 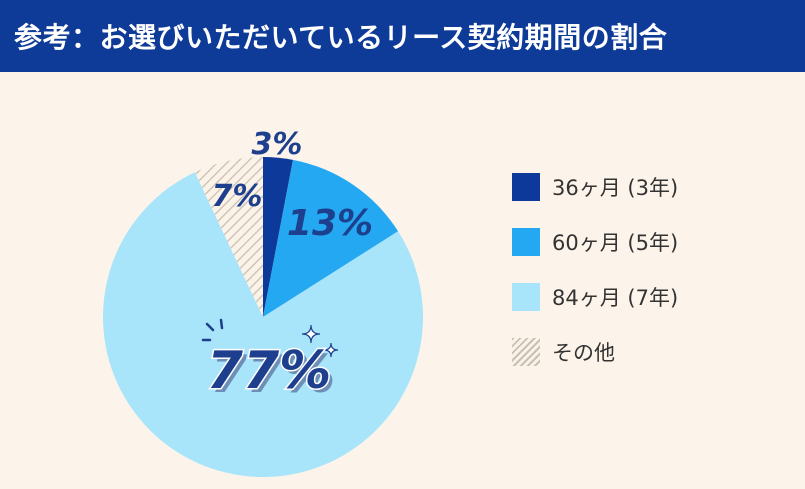 What do you see at coordinates (526, 352) in the screenshot?
I see `legend-swatch-other` at bounding box center [526, 352].